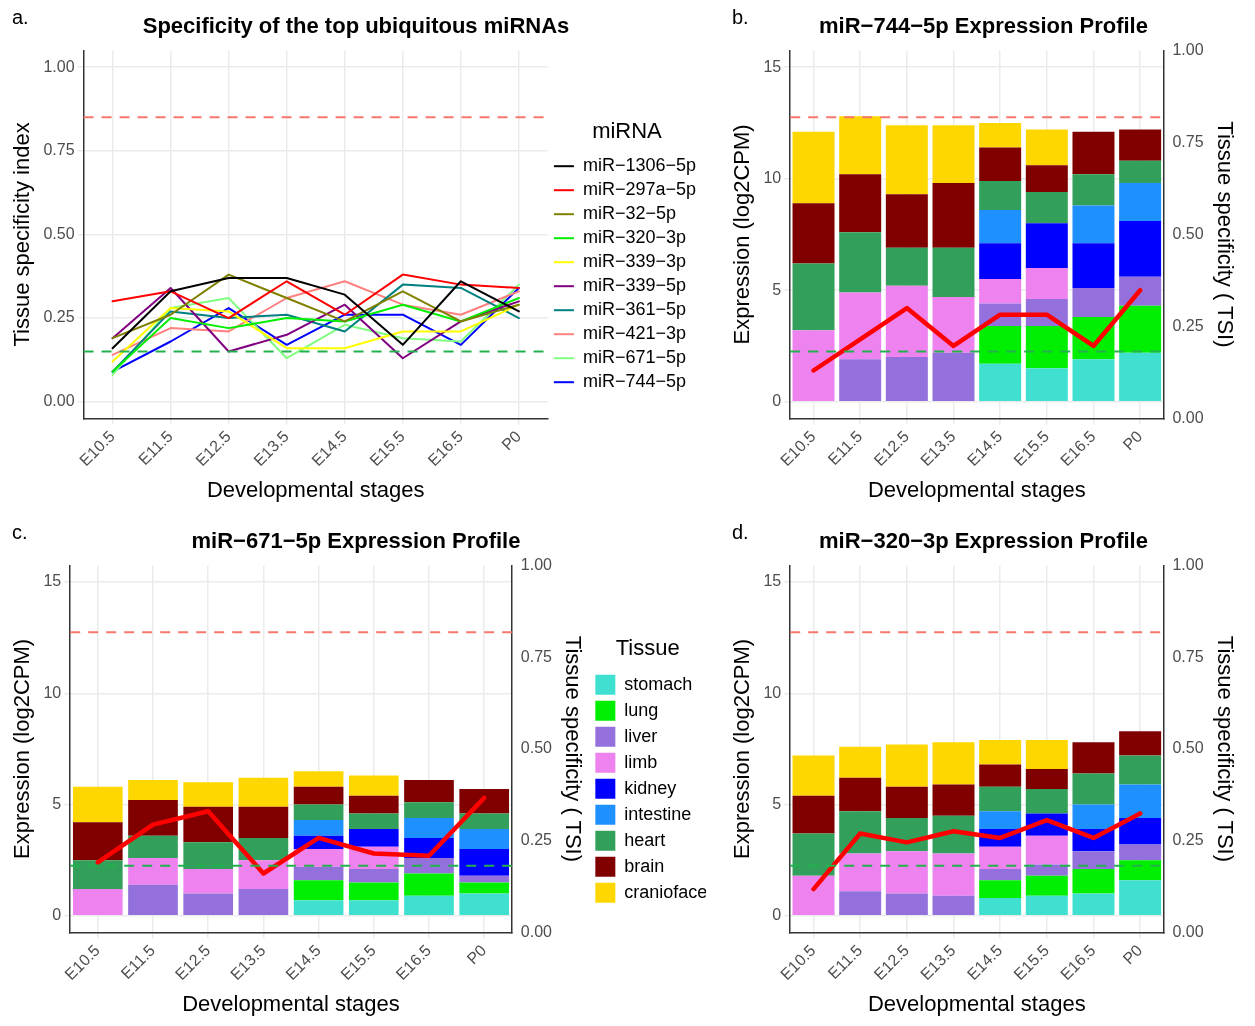 Image resolution: width=1255 pixels, height=1026 pixels. Describe the element at coordinates (356, 26) in the screenshot. I see `chart-title: Specificity of the top ubiquitous miRNAs` at that location.